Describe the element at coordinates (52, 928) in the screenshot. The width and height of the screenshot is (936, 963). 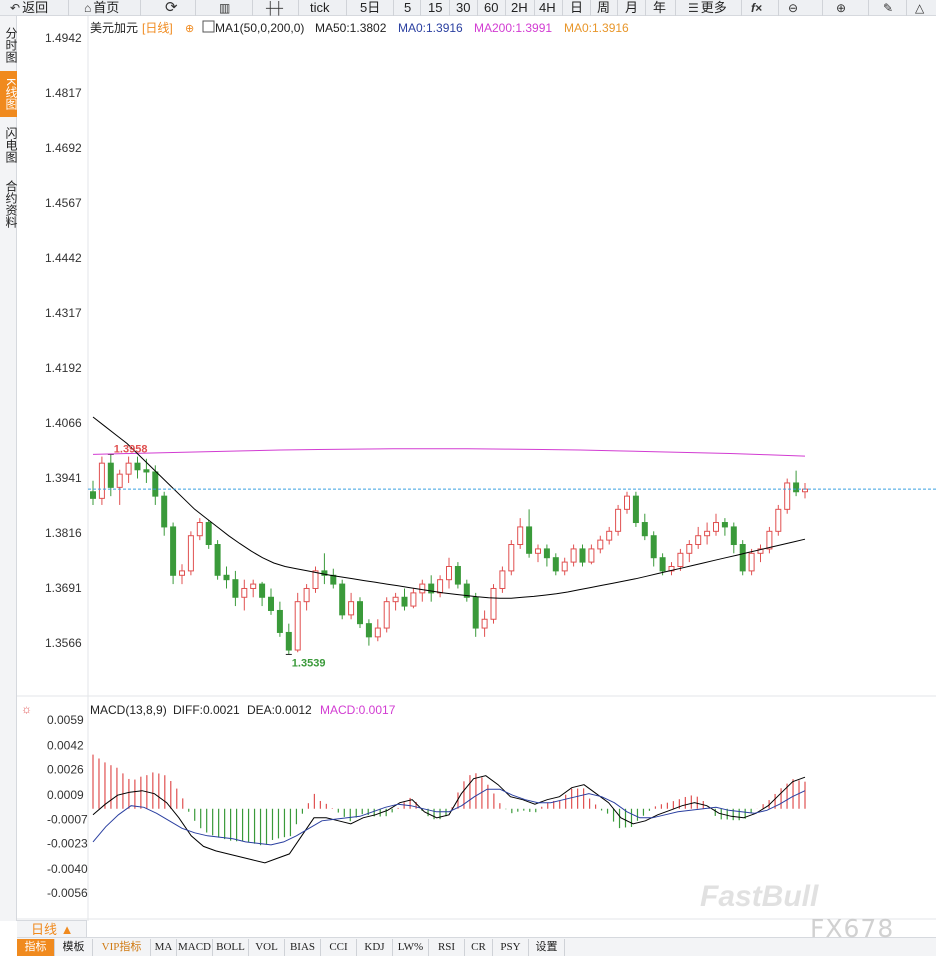
I see `day-line-toggle: 日线 ▲` at that location.